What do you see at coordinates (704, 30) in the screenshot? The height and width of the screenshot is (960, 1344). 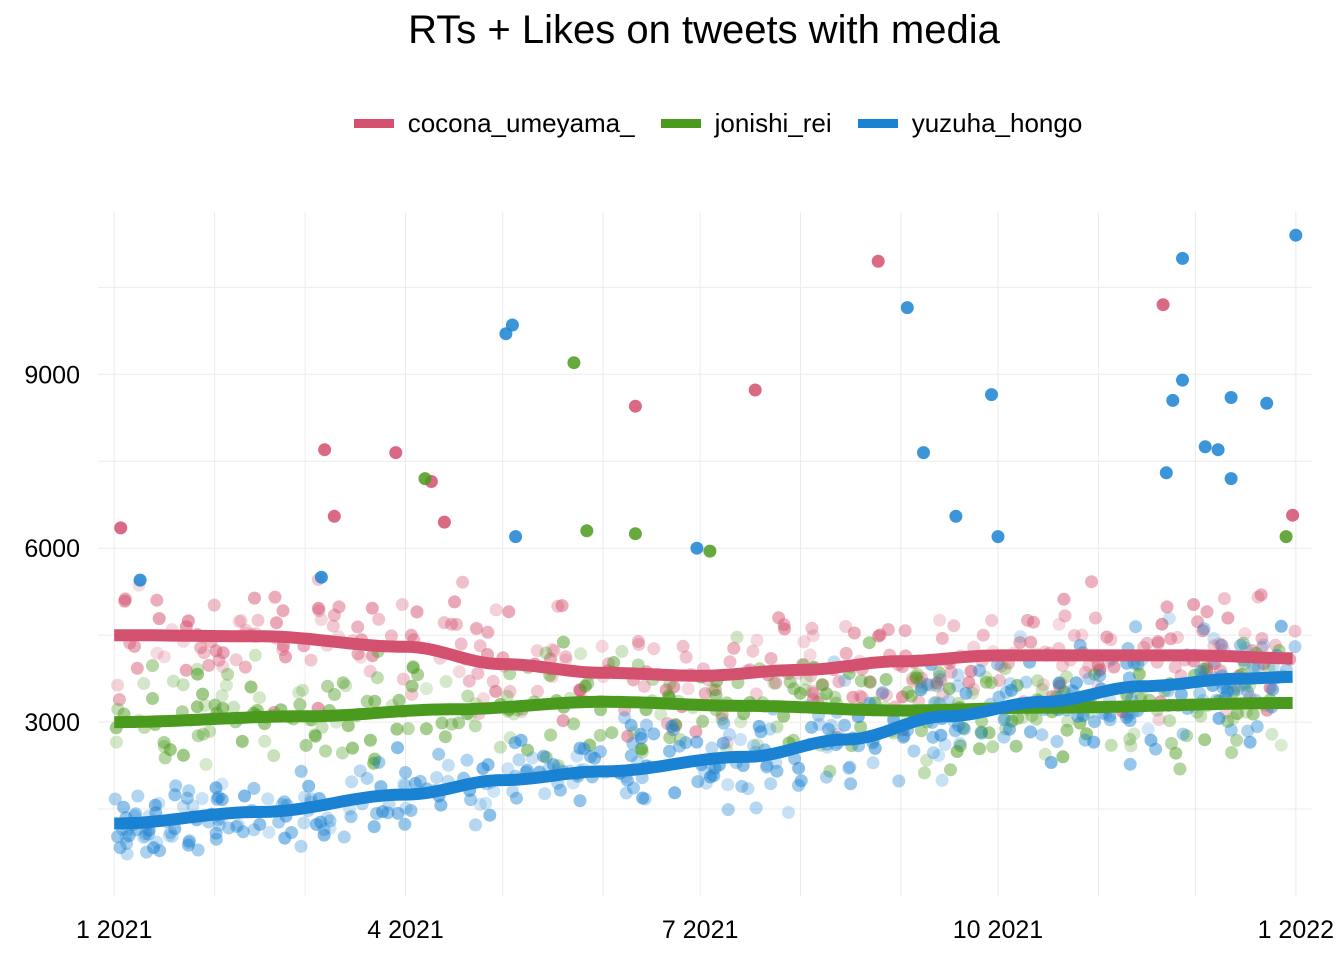 I see `chart-title: RTs + Likes on tweets with media` at bounding box center [704, 30].